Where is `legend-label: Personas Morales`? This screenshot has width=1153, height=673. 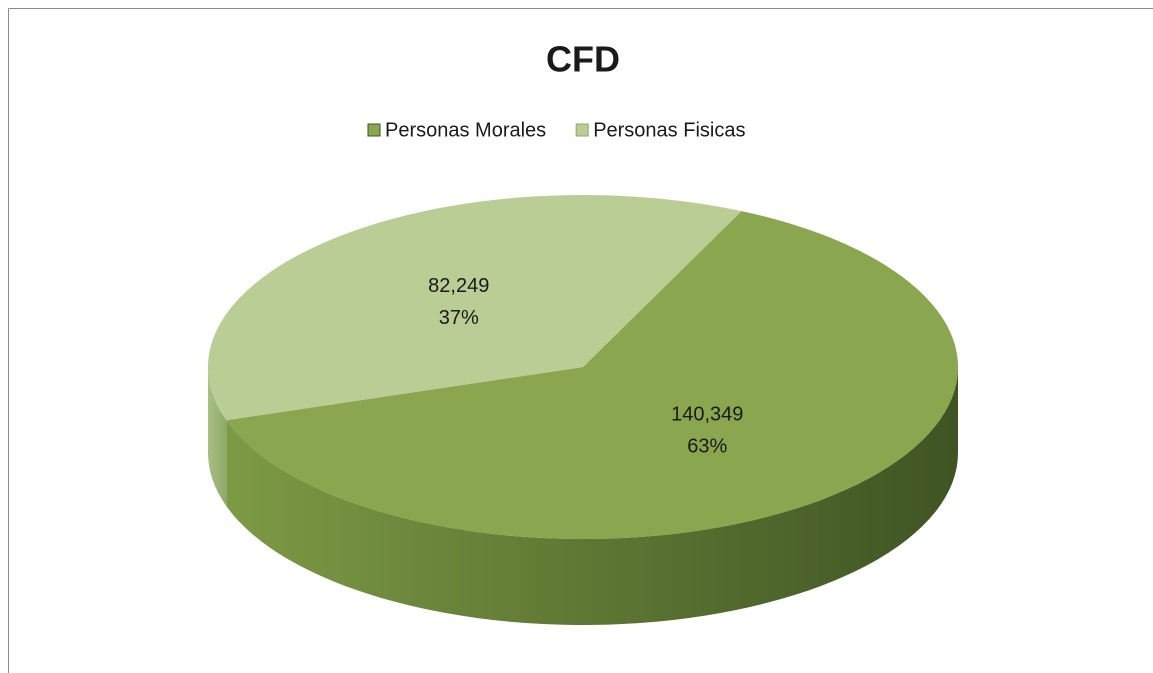
legend-label: Personas Morales is located at coordinates (465, 130).